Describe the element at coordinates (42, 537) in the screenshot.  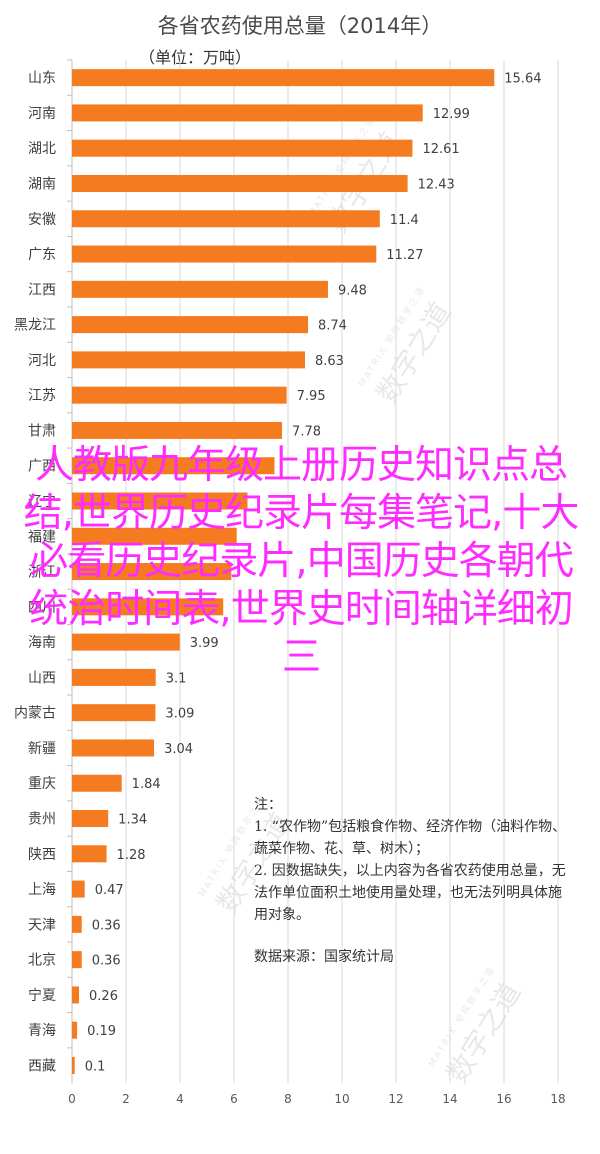
I see `category-label: 福建` at that location.